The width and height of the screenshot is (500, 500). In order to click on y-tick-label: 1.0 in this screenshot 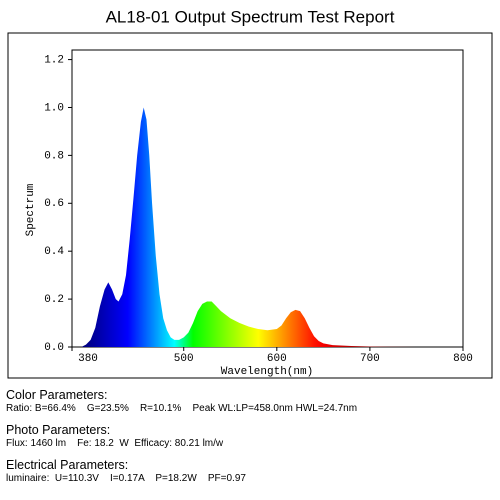, I will do `click(54, 108)`.